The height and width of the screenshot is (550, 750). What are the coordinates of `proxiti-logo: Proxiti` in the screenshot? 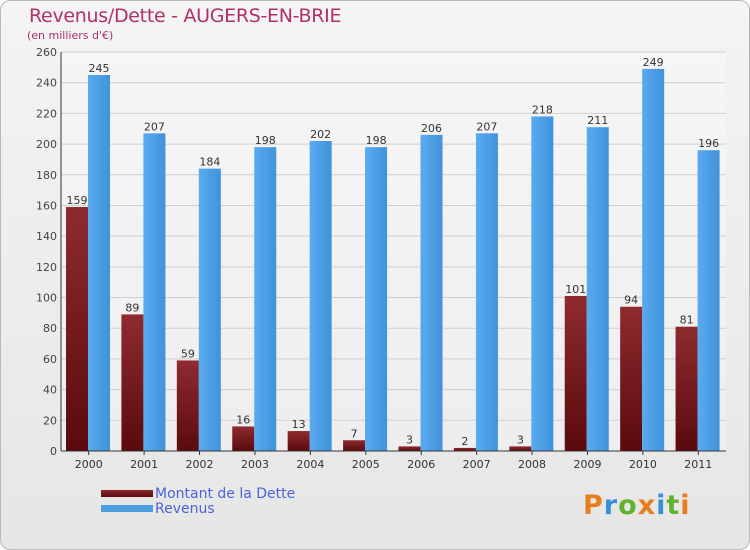 It's located at (637, 505).